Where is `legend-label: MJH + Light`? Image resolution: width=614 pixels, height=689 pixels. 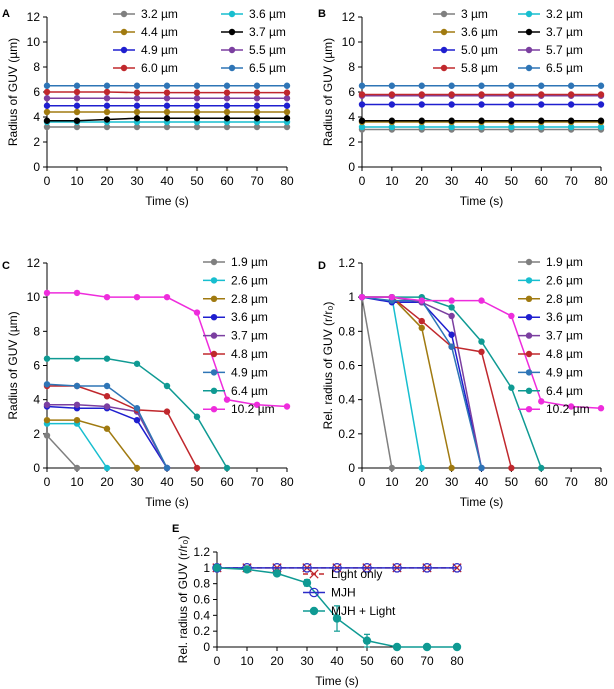 legend-label: MJH + Light is located at coordinates (363, 611).